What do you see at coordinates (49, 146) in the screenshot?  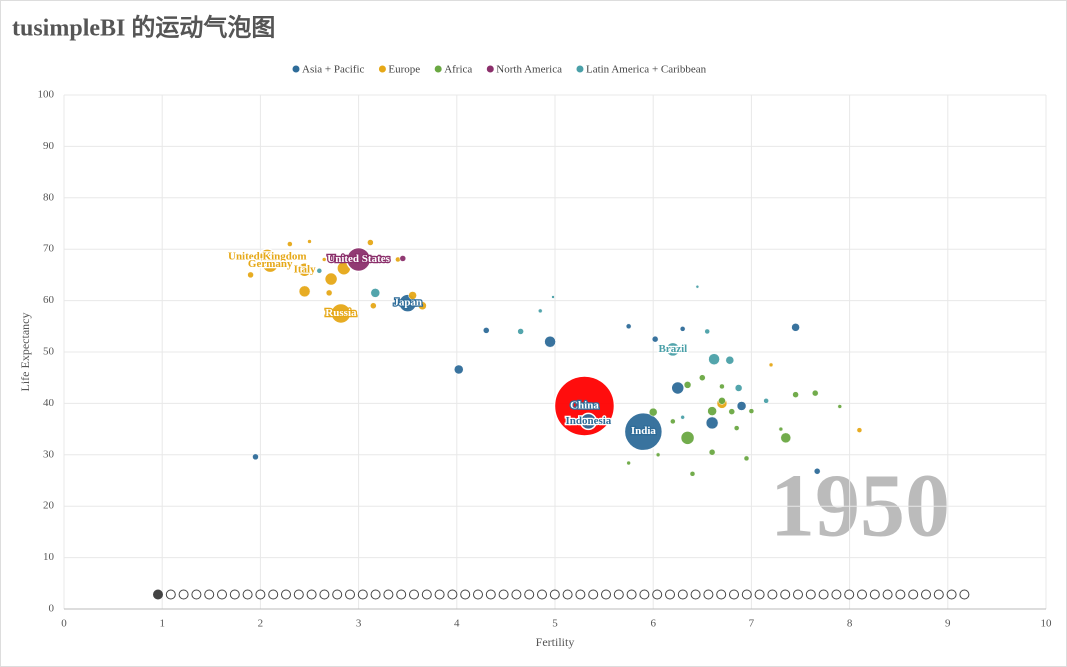 I see `y-tick-label: 90` at bounding box center [49, 146].